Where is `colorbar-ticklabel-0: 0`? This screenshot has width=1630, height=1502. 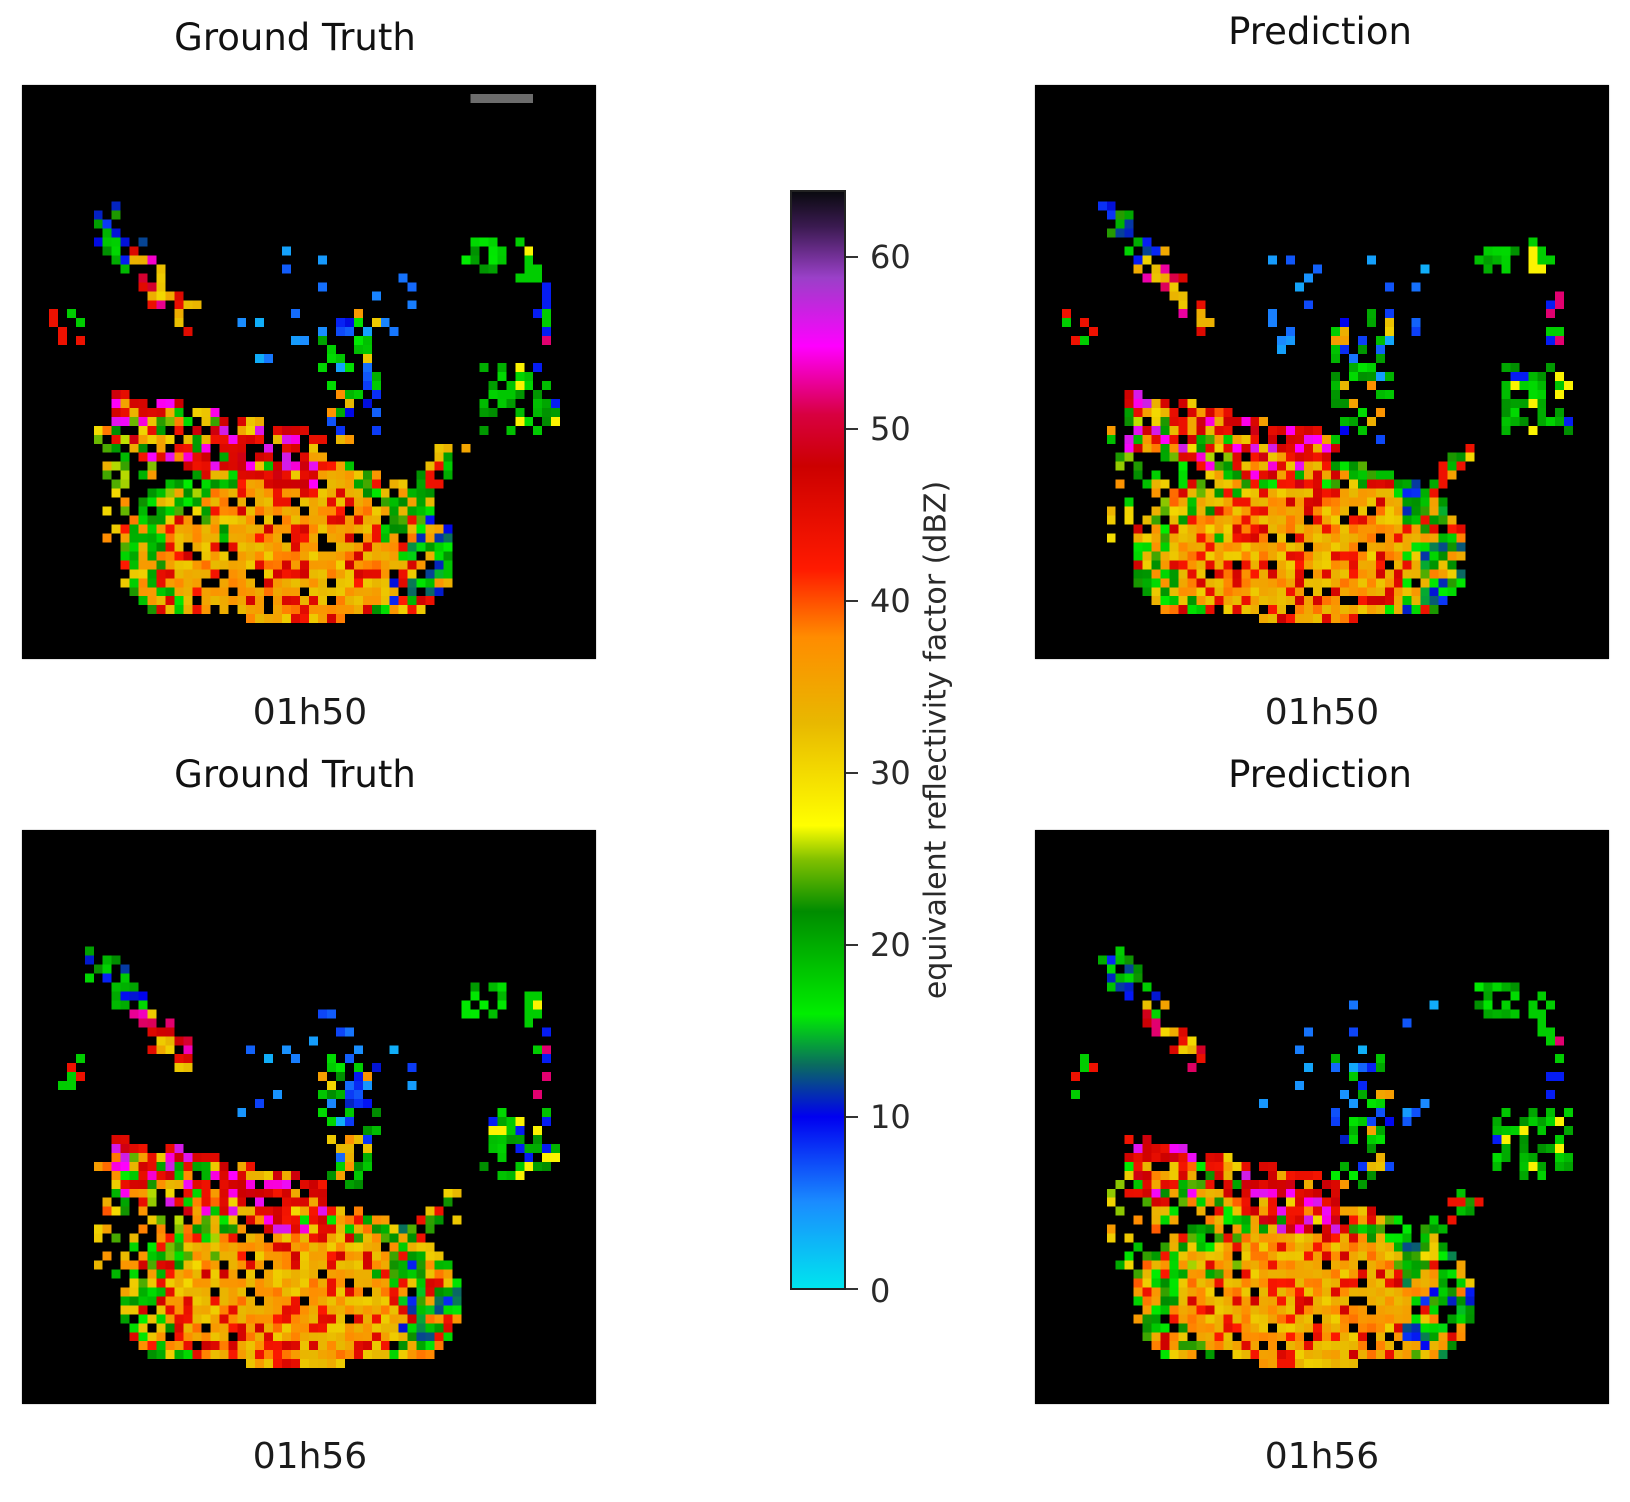
colorbar-ticklabel-0: 0 is located at coordinates (880, 1291).